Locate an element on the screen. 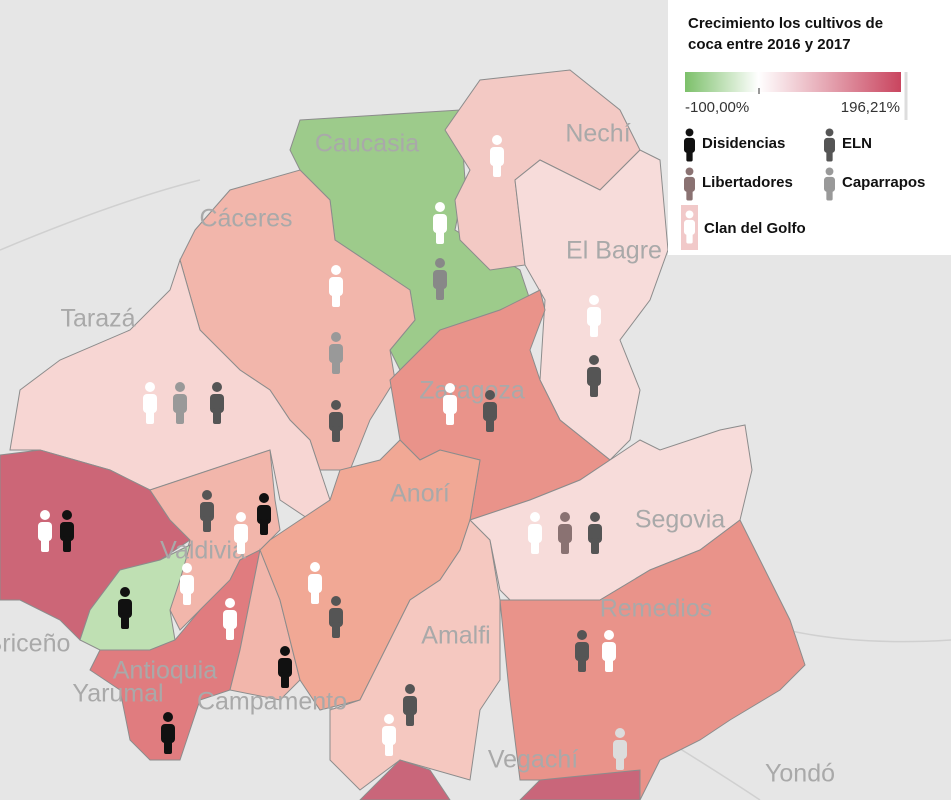  place-label: El Bagre is located at coordinates (614, 251).